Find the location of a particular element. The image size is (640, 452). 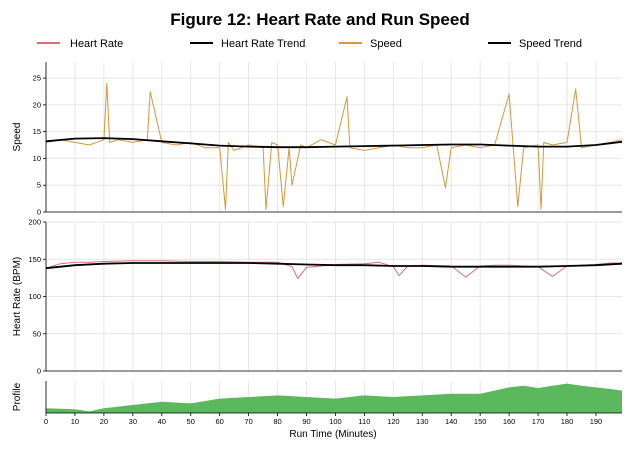

x-tick-label-8: 80 is located at coordinates (277, 421).